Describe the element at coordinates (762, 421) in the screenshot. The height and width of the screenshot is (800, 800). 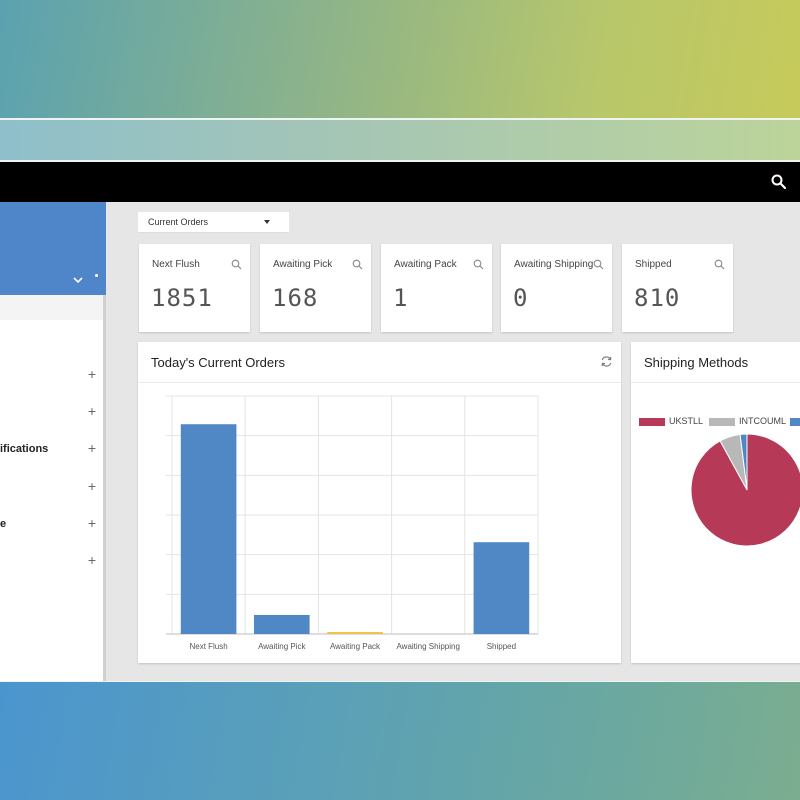
I see `legend-label: INTCOUML` at that location.